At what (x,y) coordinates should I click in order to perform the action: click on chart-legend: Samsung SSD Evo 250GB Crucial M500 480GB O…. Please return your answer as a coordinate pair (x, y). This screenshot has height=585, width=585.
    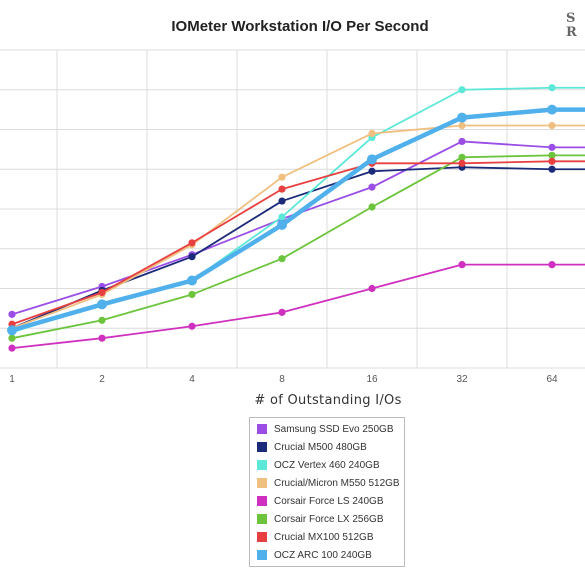
    Looking at the image, I should click on (327, 492).